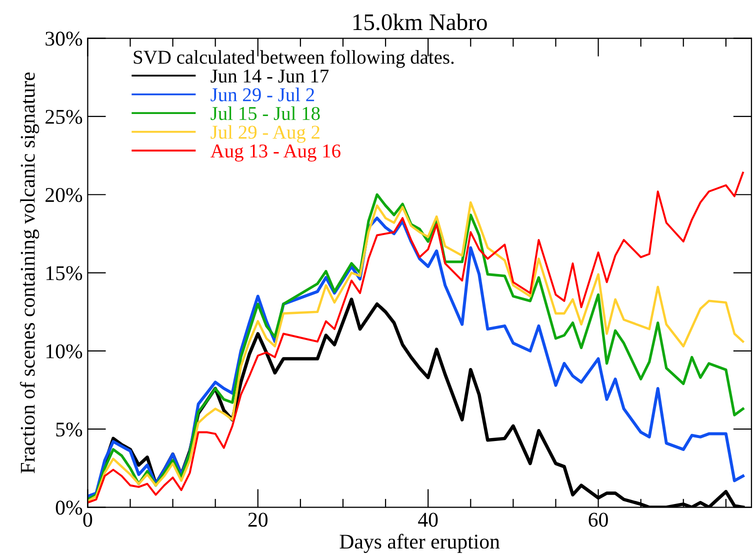 Image resolution: width=756 pixels, height=555 pixels. What do you see at coordinates (64, 195) in the screenshot?
I see `y-tick-label: 20%` at bounding box center [64, 195].